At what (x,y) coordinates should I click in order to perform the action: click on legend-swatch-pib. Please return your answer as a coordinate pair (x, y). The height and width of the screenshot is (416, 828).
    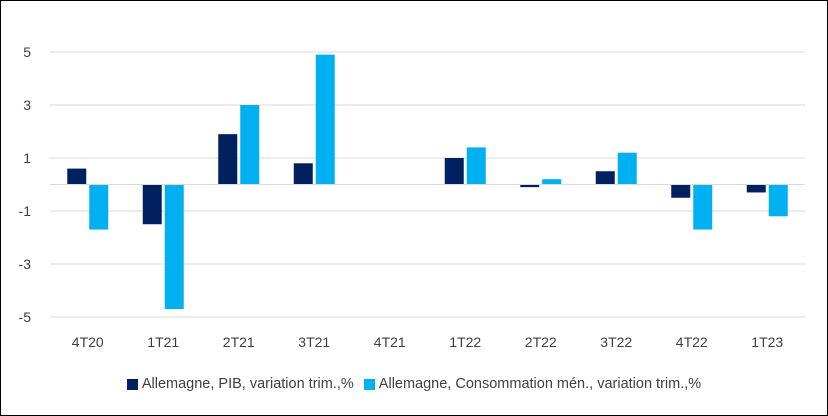
    Looking at the image, I should click on (132, 384).